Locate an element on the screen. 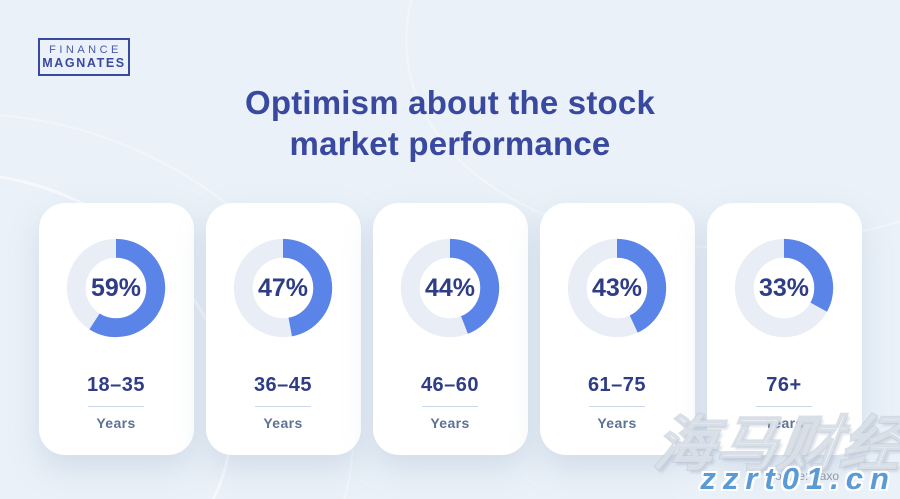 Image resolution: width=900 pixels, height=499 pixels. age-range-label: 46–60 is located at coordinates (450, 385).